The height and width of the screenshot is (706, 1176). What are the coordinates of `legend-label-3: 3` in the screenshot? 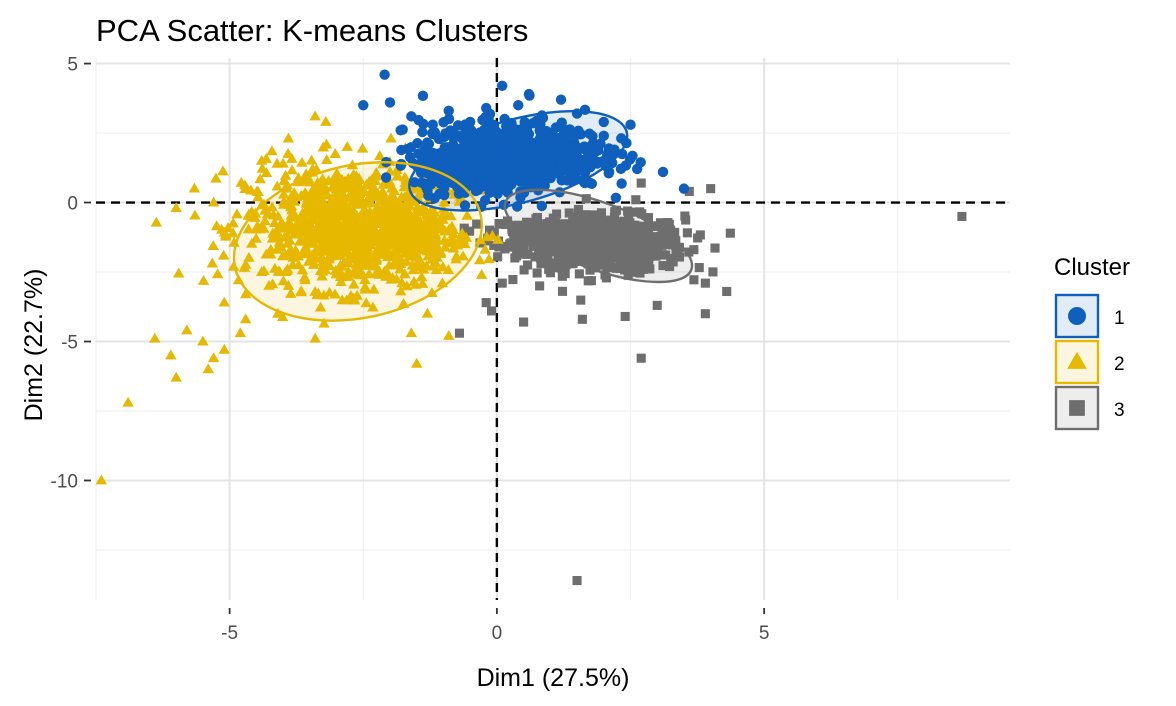 It's located at (1119, 410).